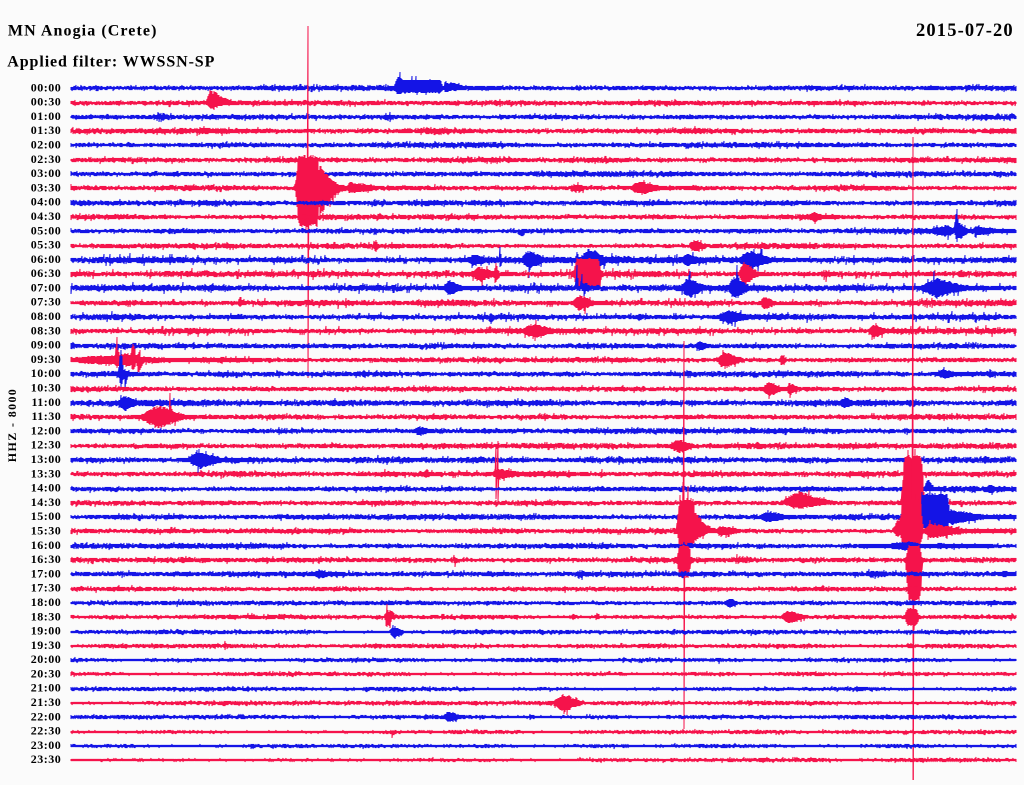 The height and width of the screenshot is (785, 1024). Describe the element at coordinates (46, 245) in the screenshot. I see `svg-text: 05:30` at that location.